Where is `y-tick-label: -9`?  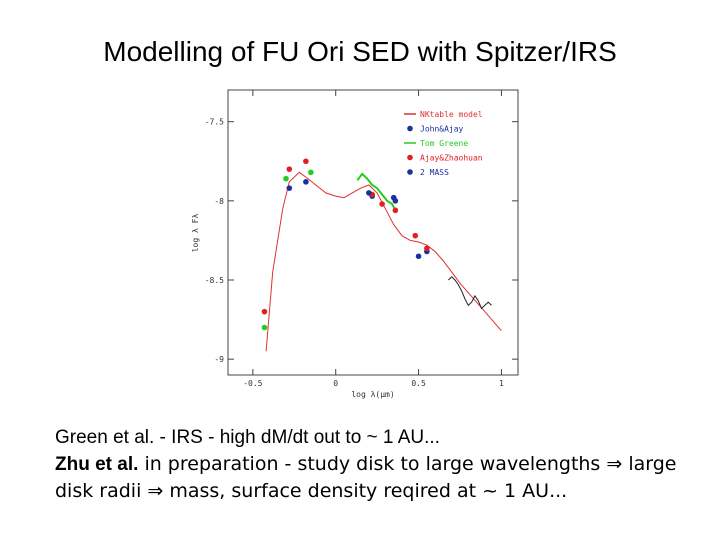 y-tick-label: -9 is located at coordinates (219, 359).